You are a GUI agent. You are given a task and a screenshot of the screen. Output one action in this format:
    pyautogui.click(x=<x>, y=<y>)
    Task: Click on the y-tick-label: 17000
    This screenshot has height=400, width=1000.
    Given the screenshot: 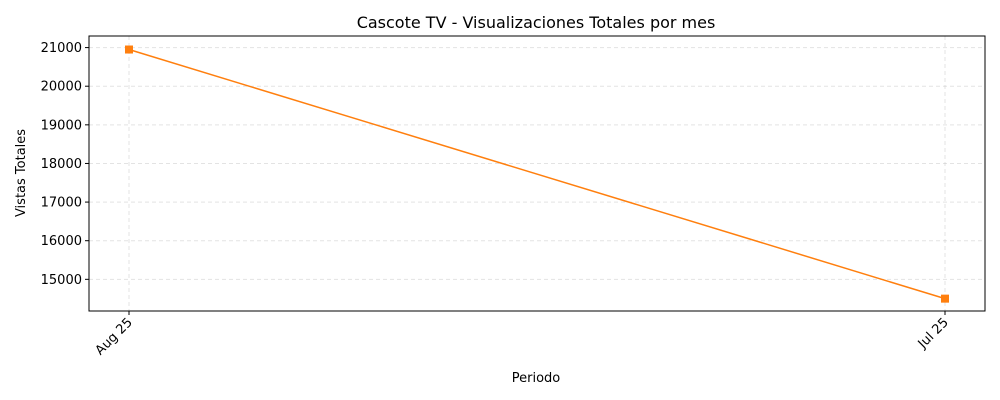 What is the action you would take?
    pyautogui.click(x=61, y=203)
    